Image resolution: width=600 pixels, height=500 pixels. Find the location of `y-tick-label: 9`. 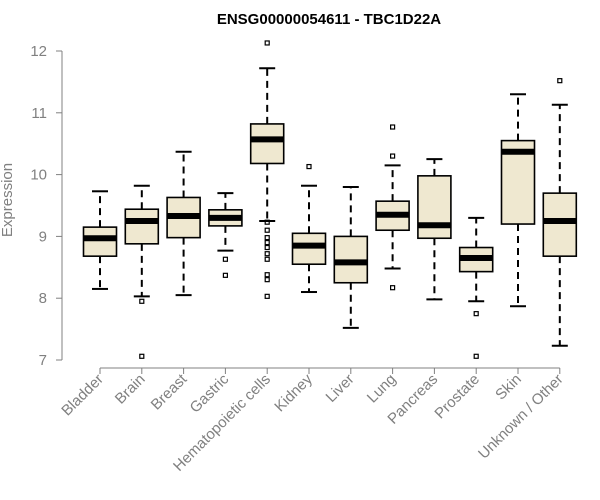

y-tick-label: 9 is located at coordinates (43, 236).